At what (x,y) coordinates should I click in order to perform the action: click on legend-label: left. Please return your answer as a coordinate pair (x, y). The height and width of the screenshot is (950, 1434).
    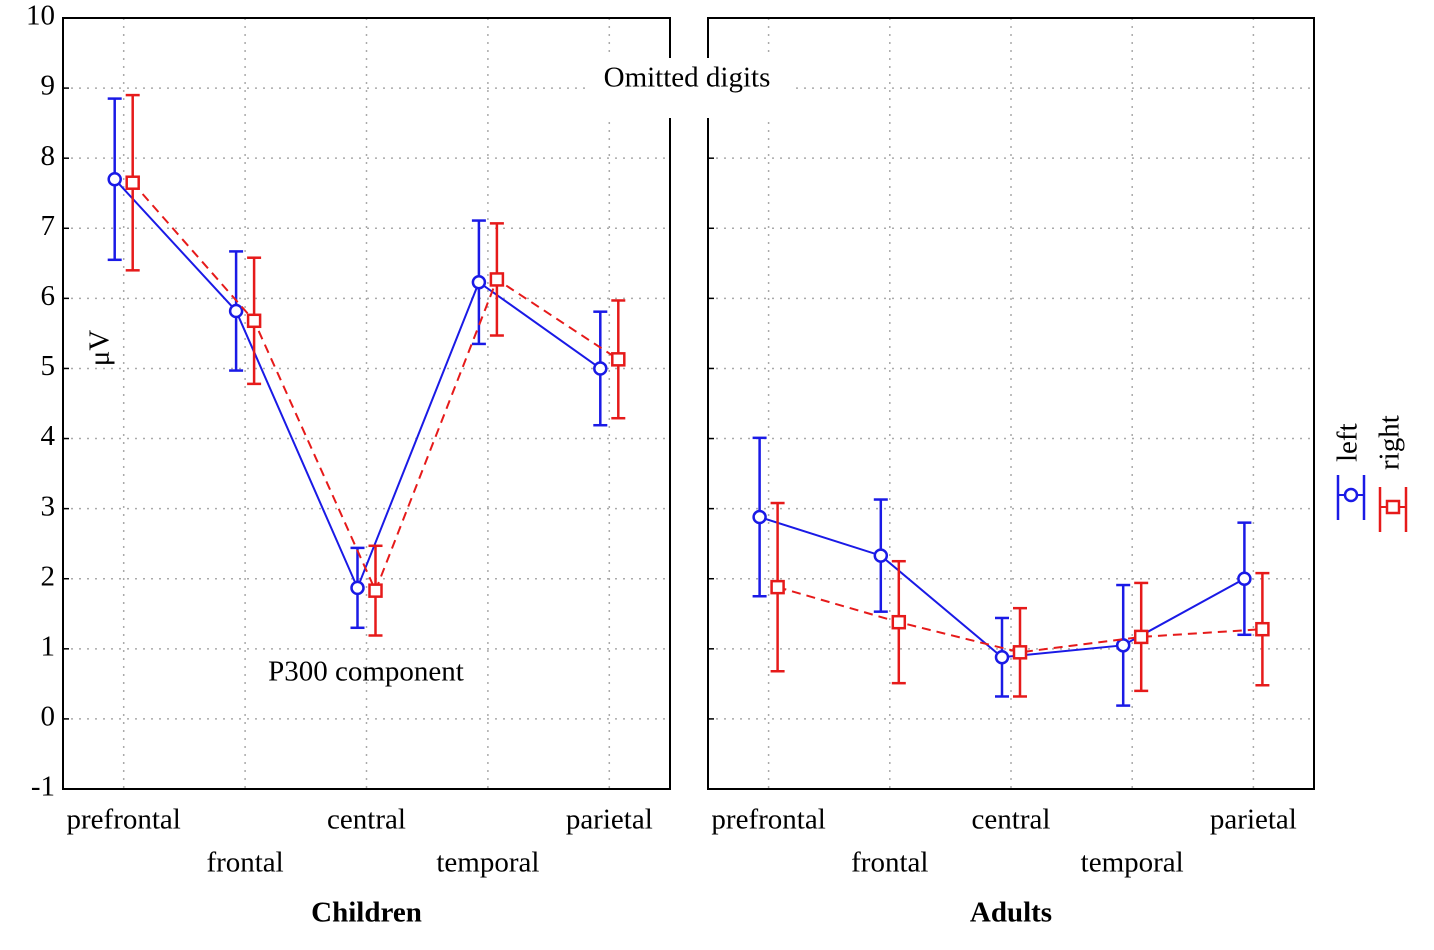
    Looking at the image, I should click on (1348, 442).